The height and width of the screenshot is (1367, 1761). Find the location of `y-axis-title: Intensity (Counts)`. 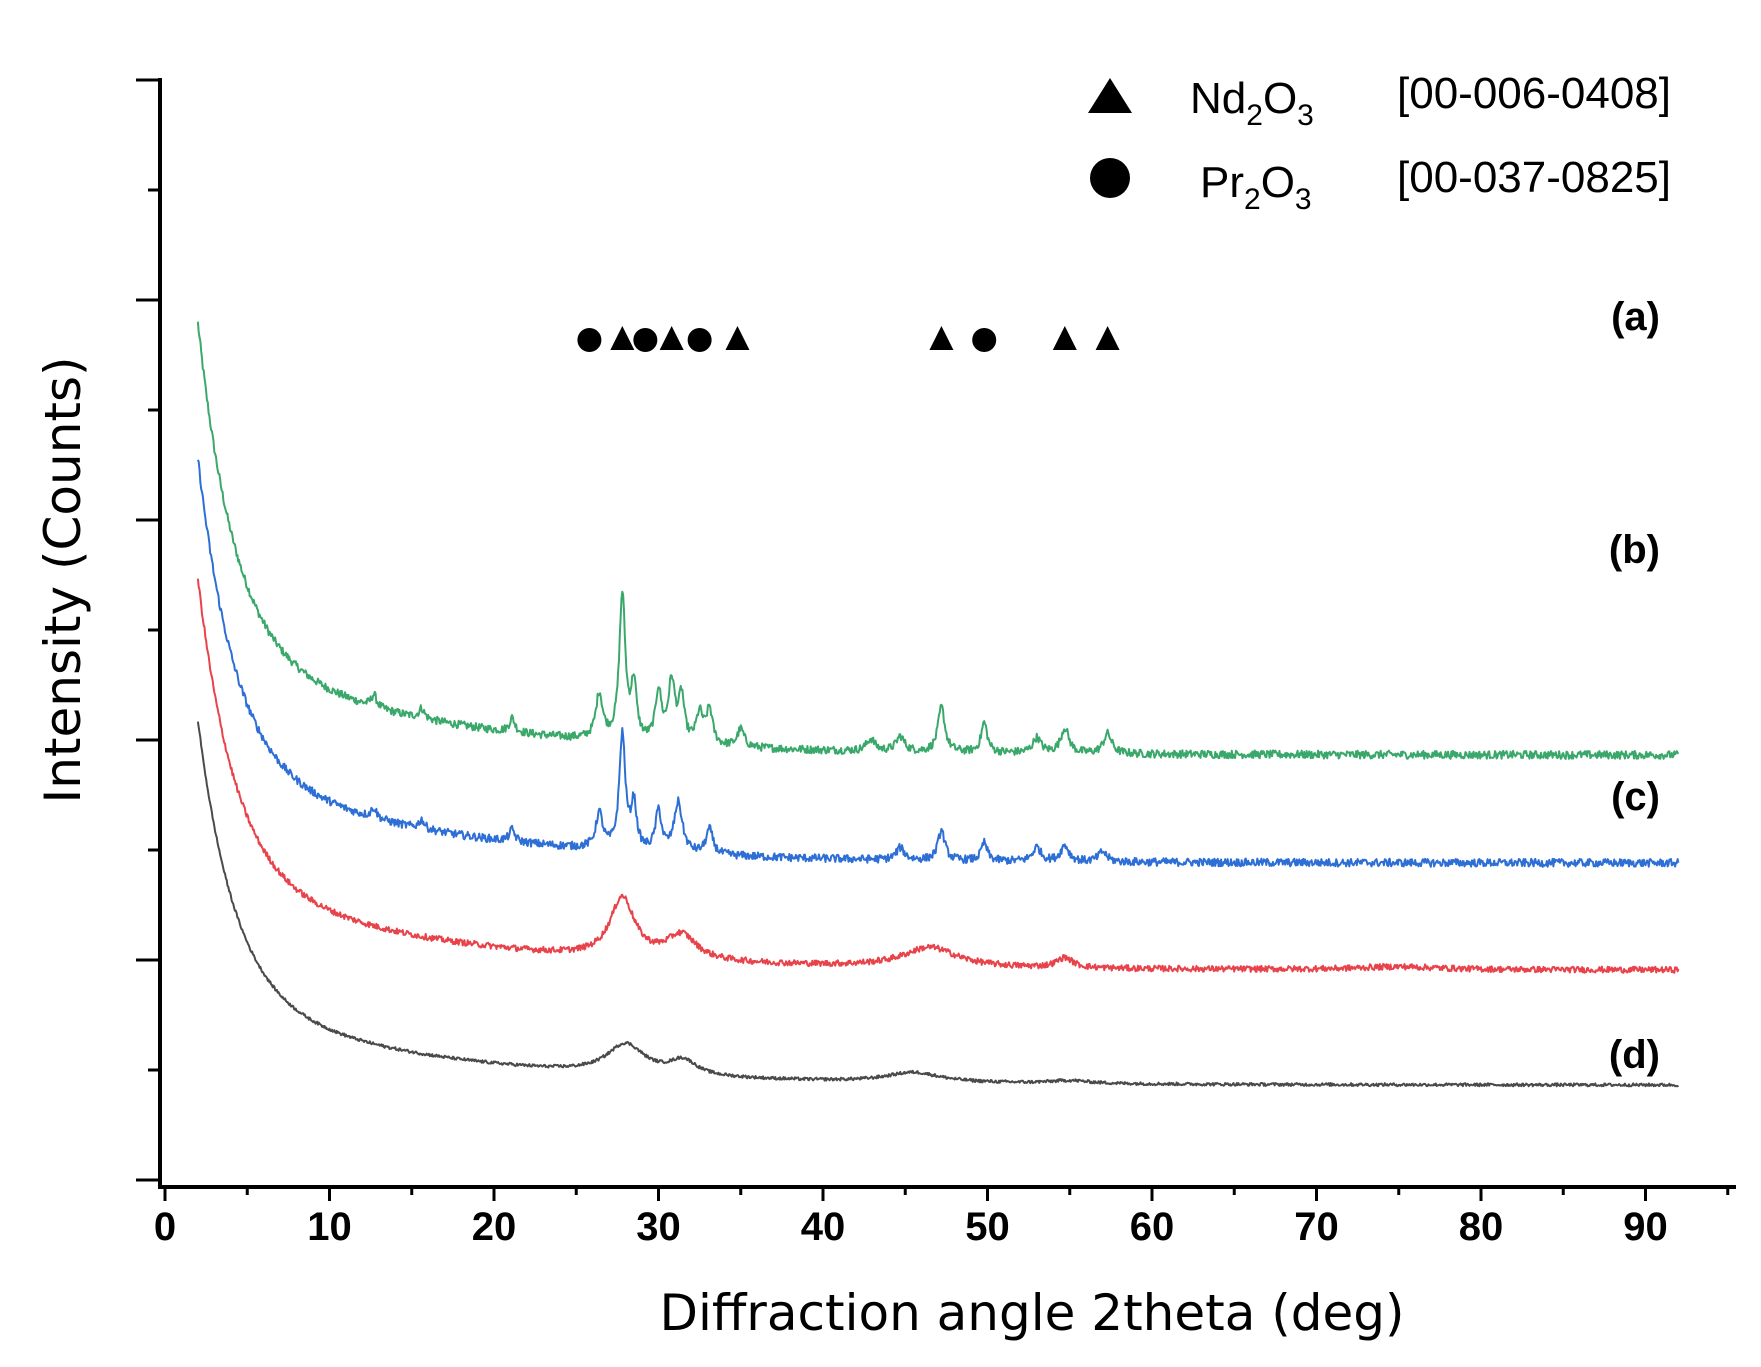

y-axis-title: Intensity (Counts) is located at coordinates (63, 579).